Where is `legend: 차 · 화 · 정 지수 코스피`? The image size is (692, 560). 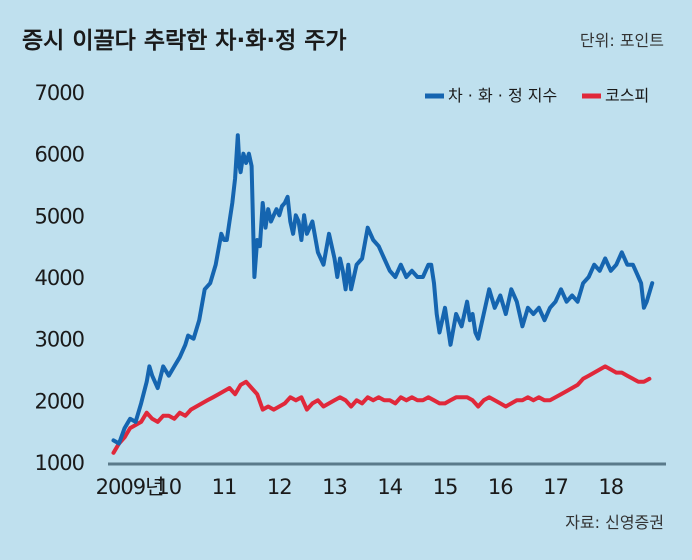
legend: 차 · 화 · 정 지수 코스피 is located at coordinates (537, 95).